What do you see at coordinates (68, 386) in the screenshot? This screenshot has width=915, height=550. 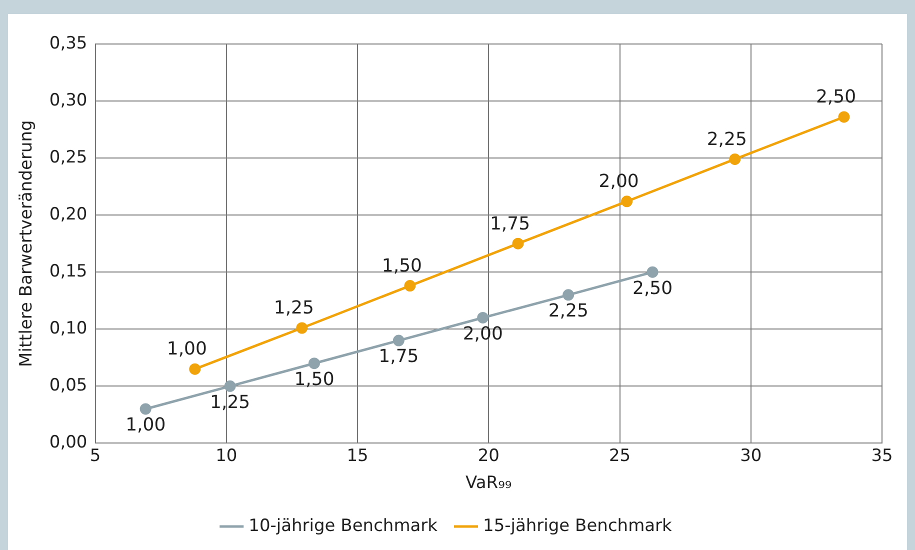 I see `y-tick-label: 0,05` at bounding box center [68, 386].